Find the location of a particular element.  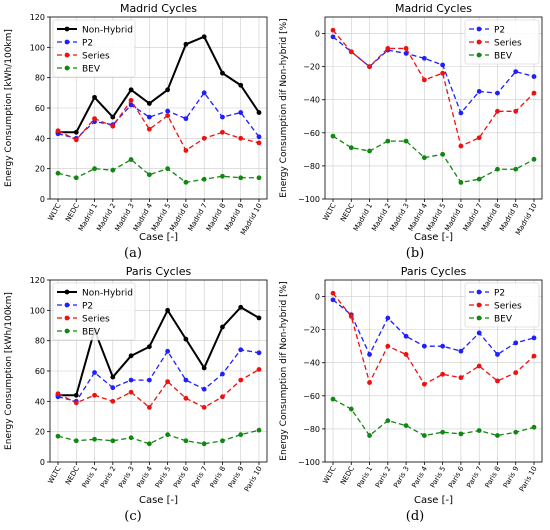

x-tick-label: Paris 7 is located at coordinates (474, 477).